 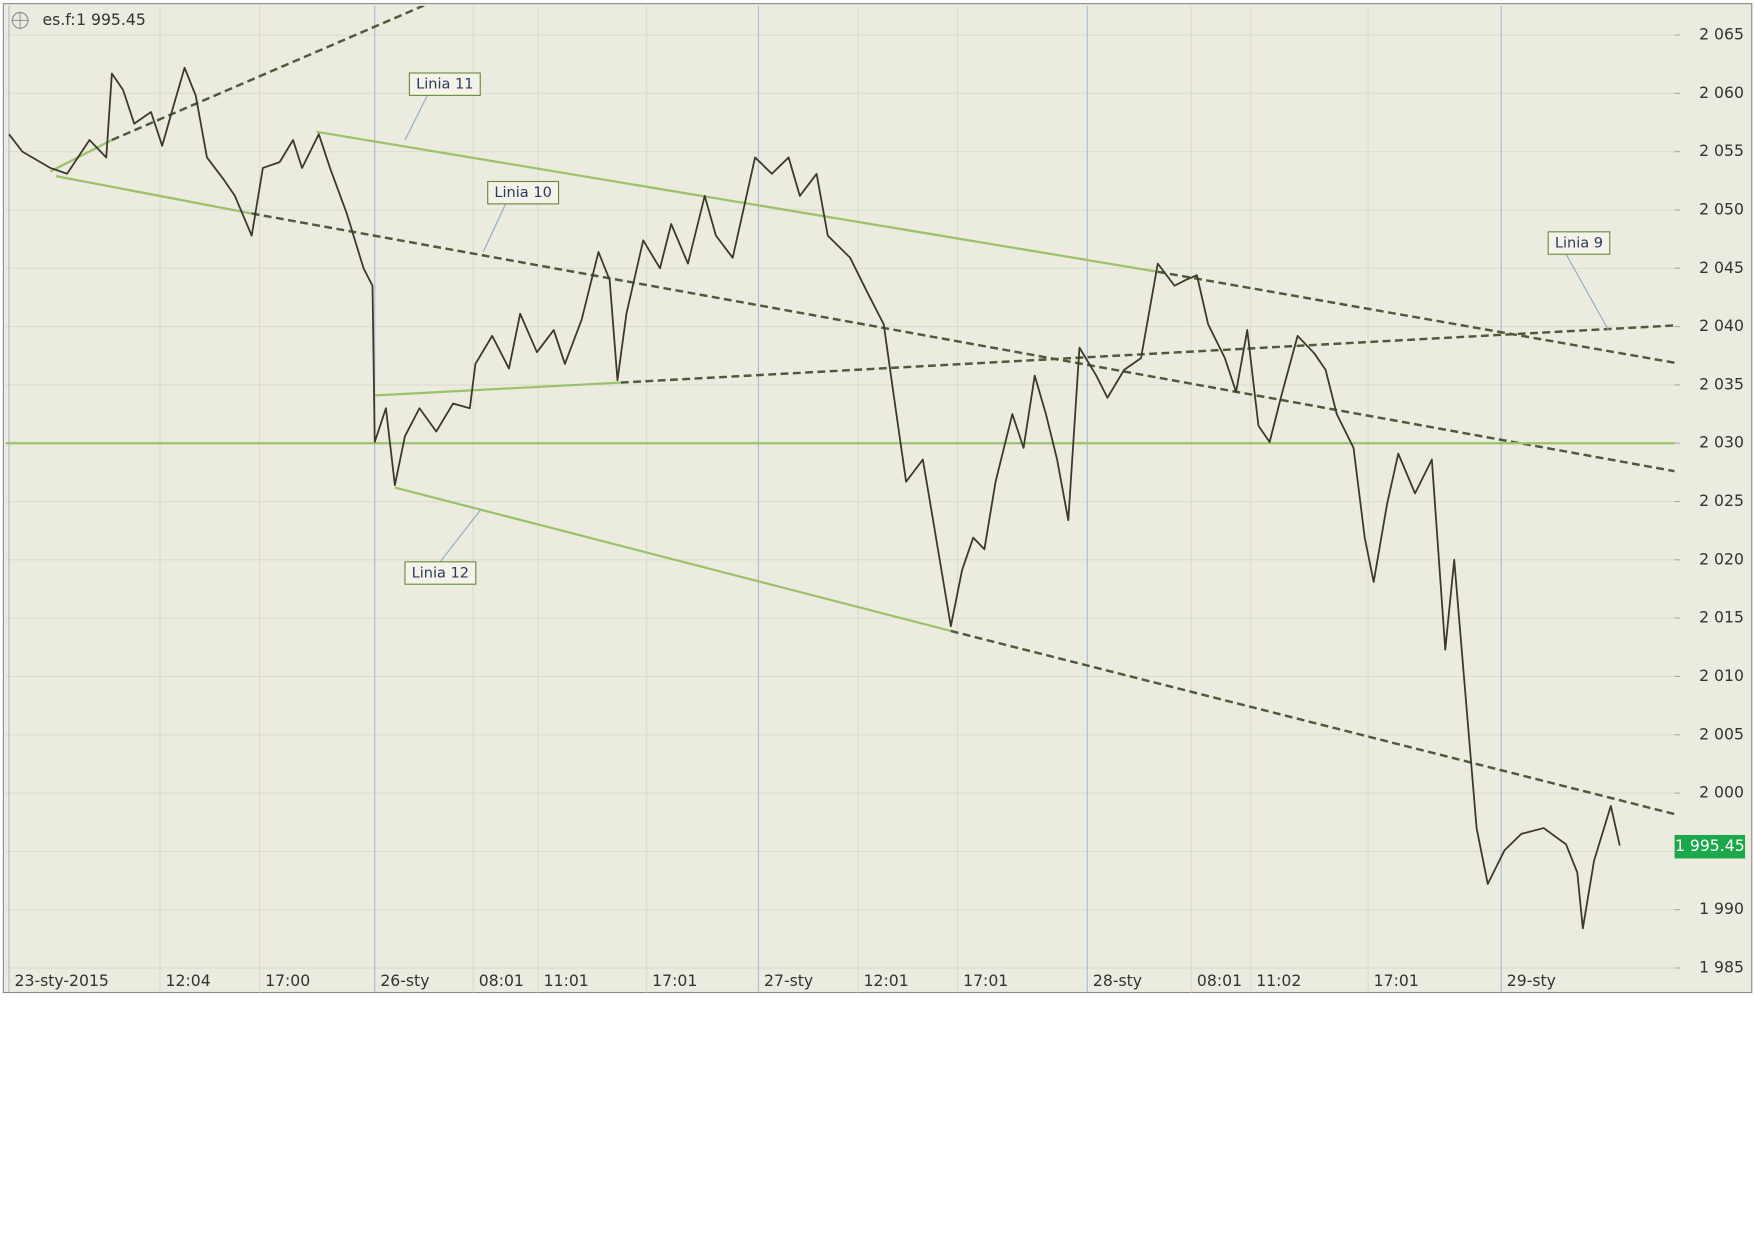 I want to click on y-tick-label: 1 985, so click(x=1721, y=967).